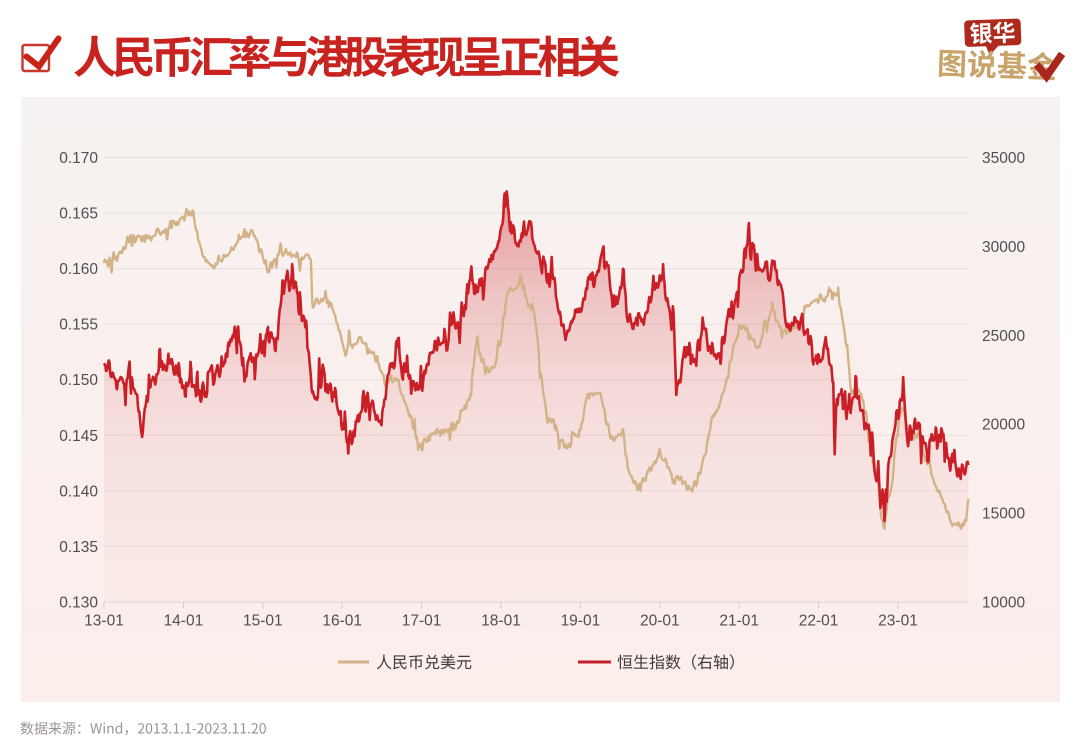 Image resolution: width=1080 pixels, height=749 pixels. I want to click on svg-text: 0.140, so click(78, 491).